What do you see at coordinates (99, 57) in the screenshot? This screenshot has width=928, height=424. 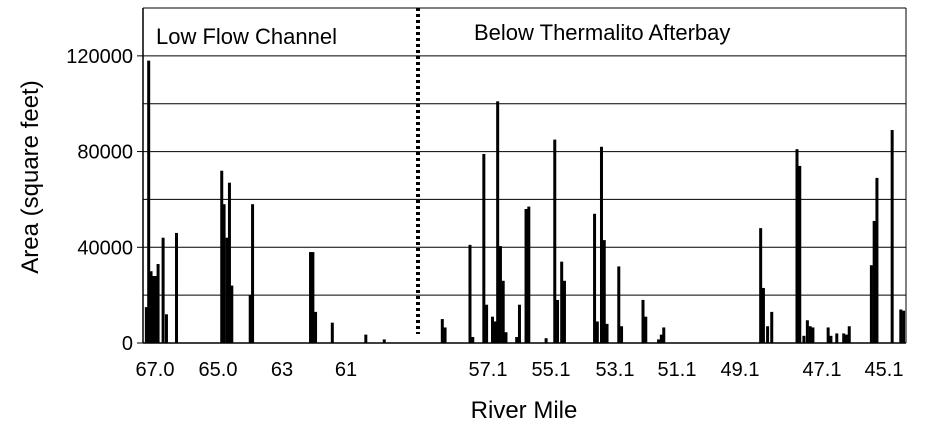 I see `y-tick-label: 120000` at bounding box center [99, 57].